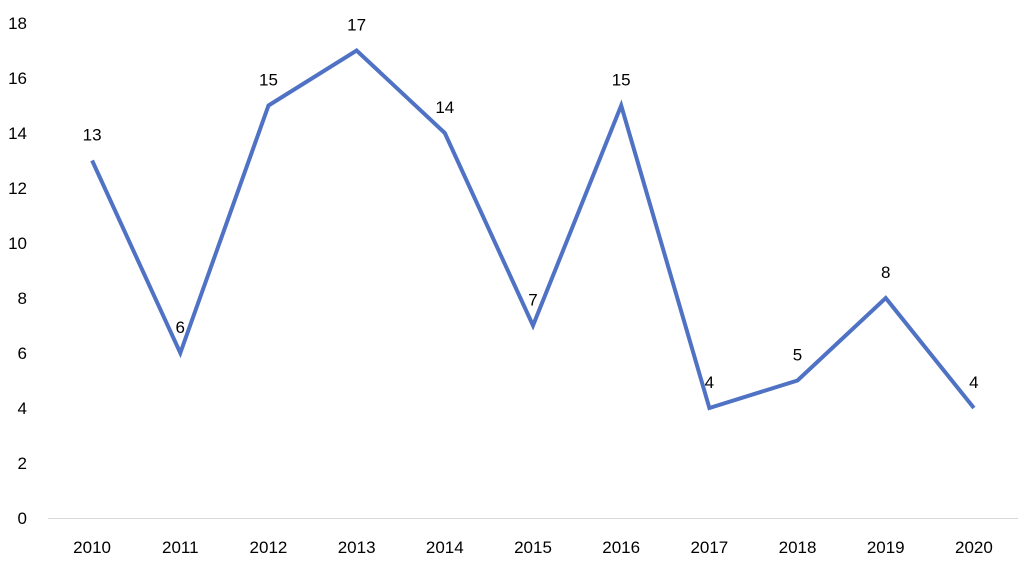  What do you see at coordinates (356, 25) in the screenshot?
I see `data-label: 17` at bounding box center [356, 25].